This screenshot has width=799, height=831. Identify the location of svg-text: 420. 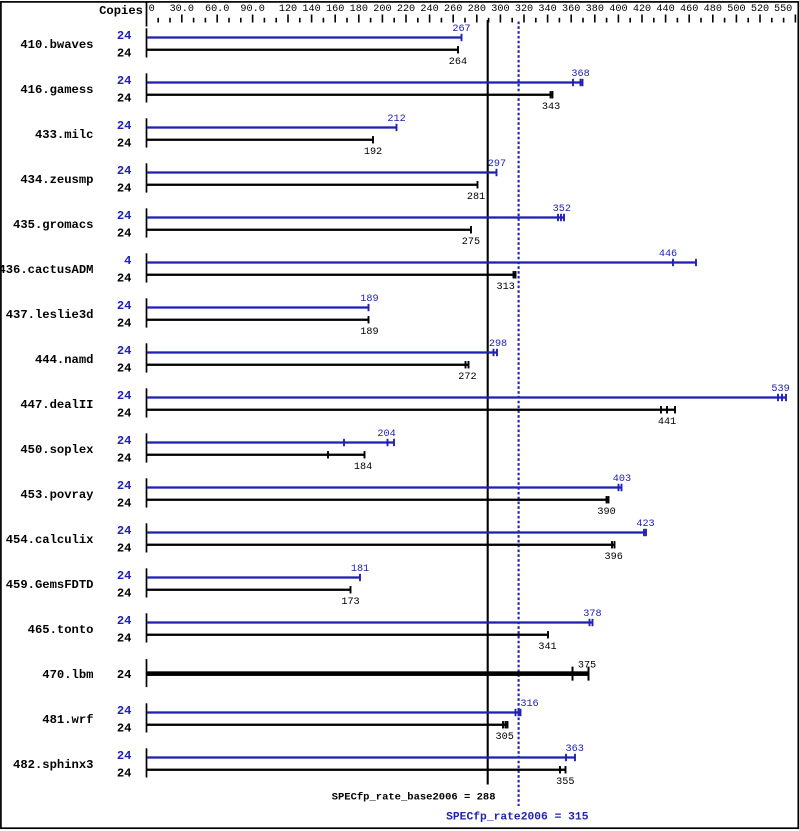
(642, 9).